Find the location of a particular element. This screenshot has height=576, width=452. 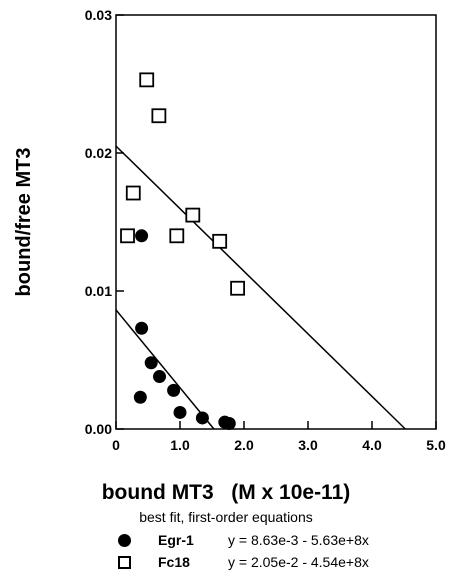

x-tick-label: 2.0 is located at coordinates (244, 445).